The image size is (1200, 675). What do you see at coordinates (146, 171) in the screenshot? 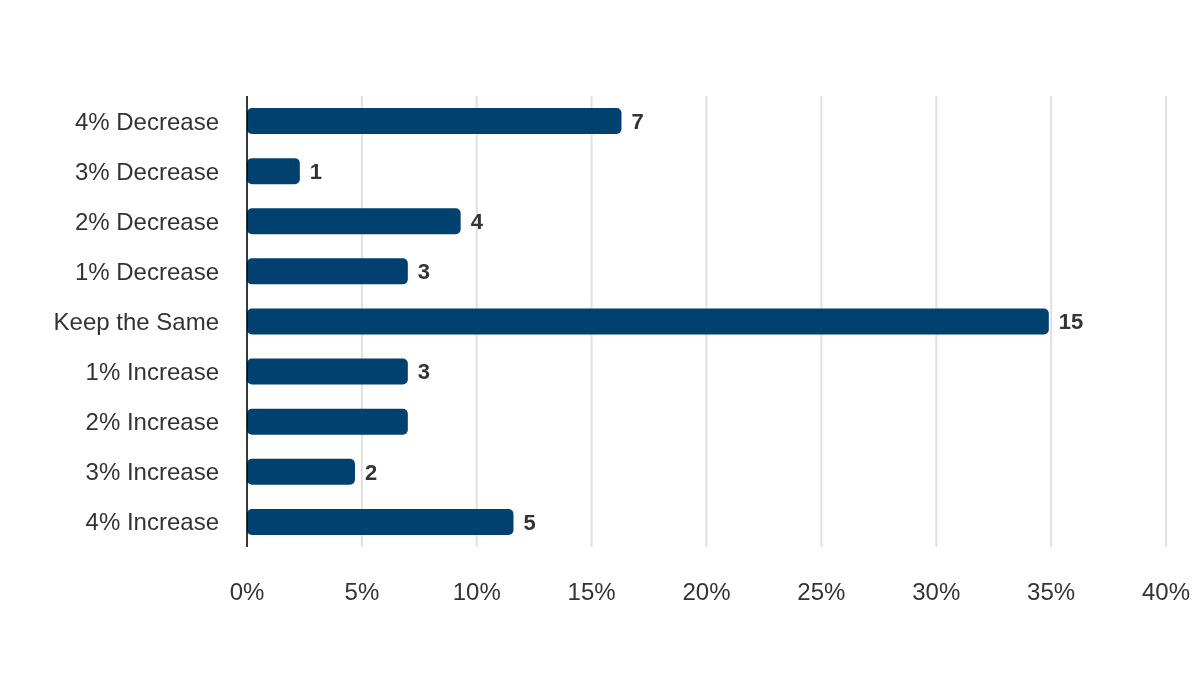
I see `y-tick-label: 3% Decrease` at bounding box center [146, 171].